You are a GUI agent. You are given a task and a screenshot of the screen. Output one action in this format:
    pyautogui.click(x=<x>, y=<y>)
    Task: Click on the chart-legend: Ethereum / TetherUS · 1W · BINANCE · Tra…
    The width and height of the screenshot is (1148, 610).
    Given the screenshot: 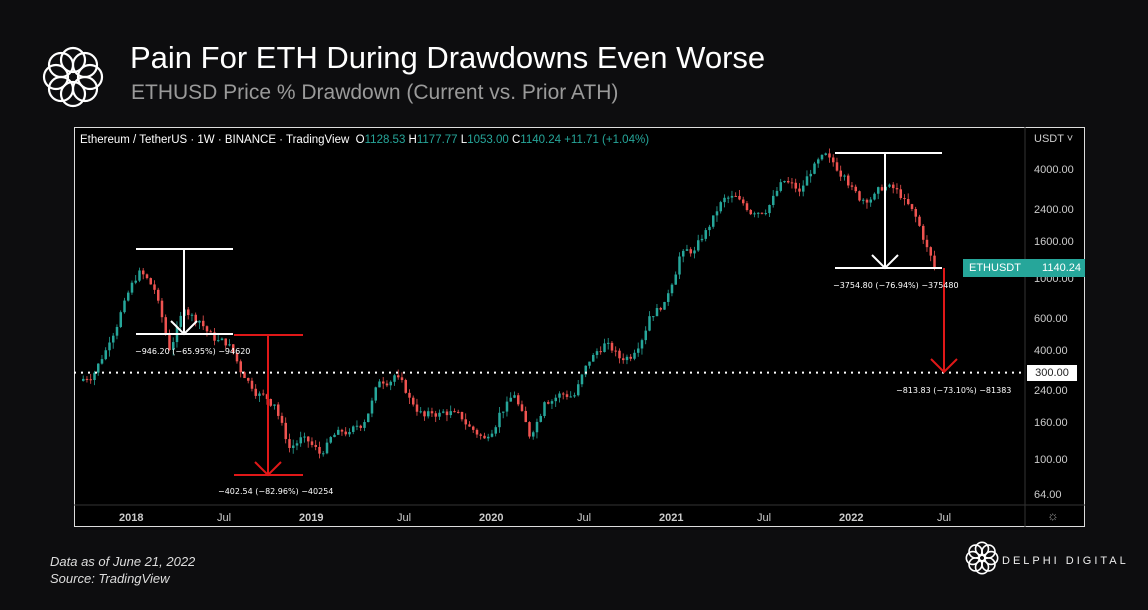 What is the action you would take?
    pyautogui.click(x=364, y=140)
    